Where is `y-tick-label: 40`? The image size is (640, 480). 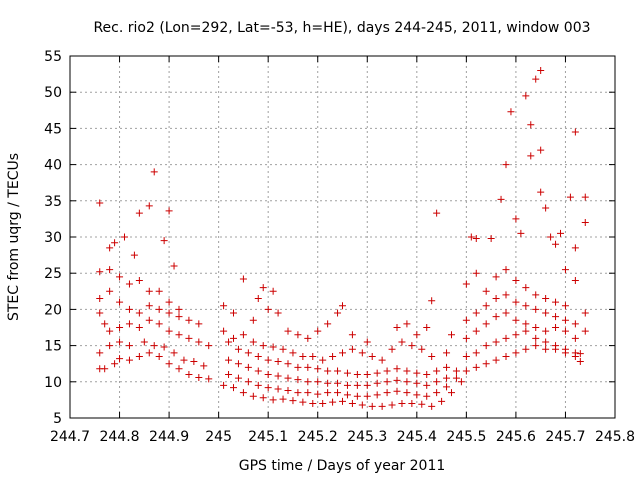
y-tick-label: 40 is located at coordinates (53, 166).